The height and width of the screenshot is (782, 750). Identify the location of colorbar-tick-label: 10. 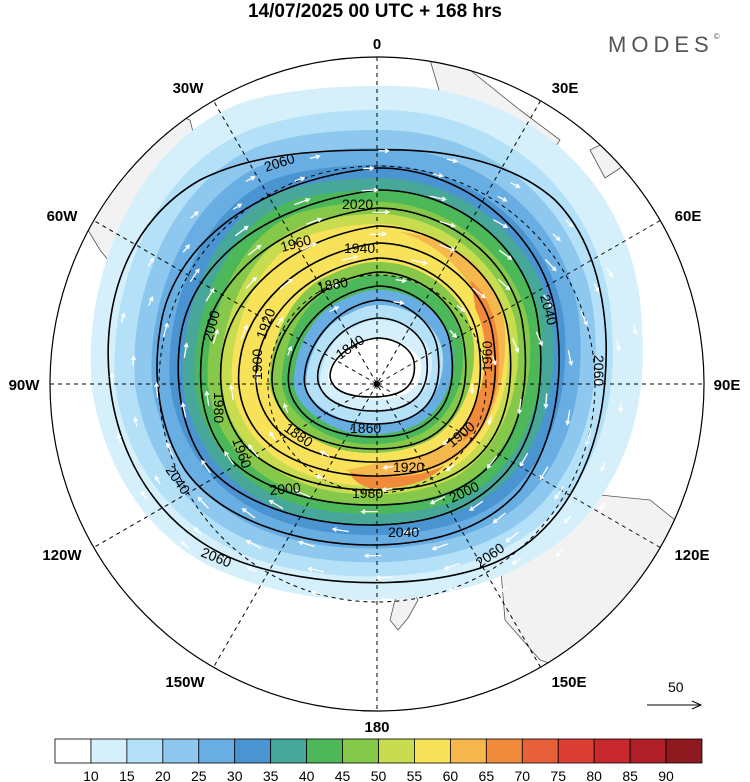
(91, 775).